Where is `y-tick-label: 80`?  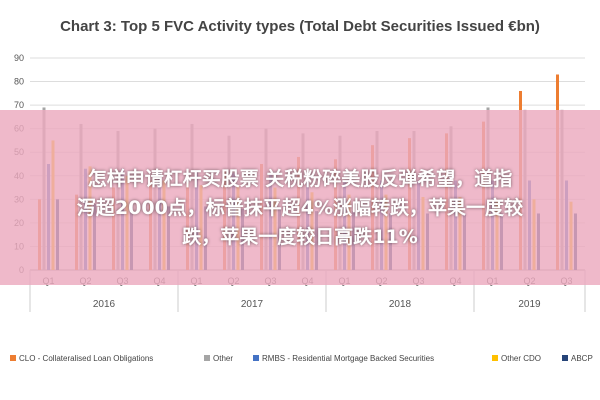 y-tick-label: 80 is located at coordinates (19, 82).